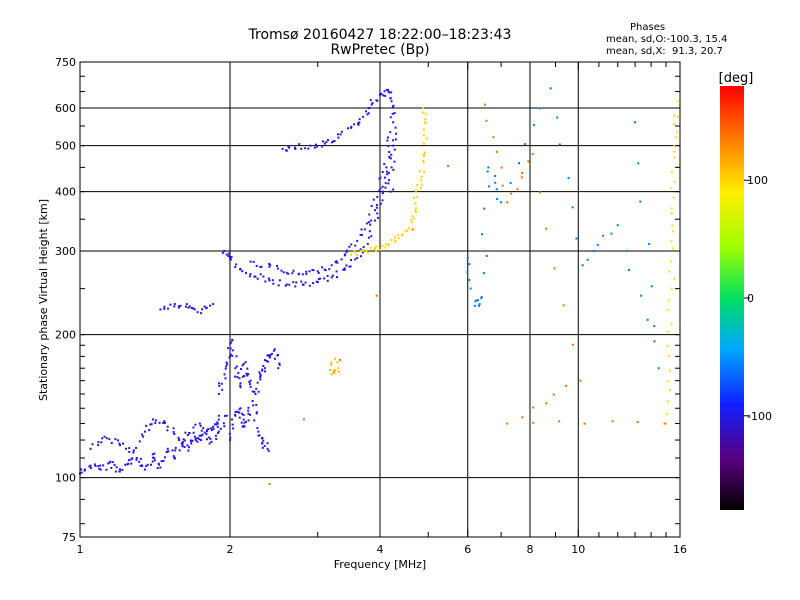 This screenshot has height=600, width=800. I want to click on y-tick-label-300: 300, so click(65, 251).